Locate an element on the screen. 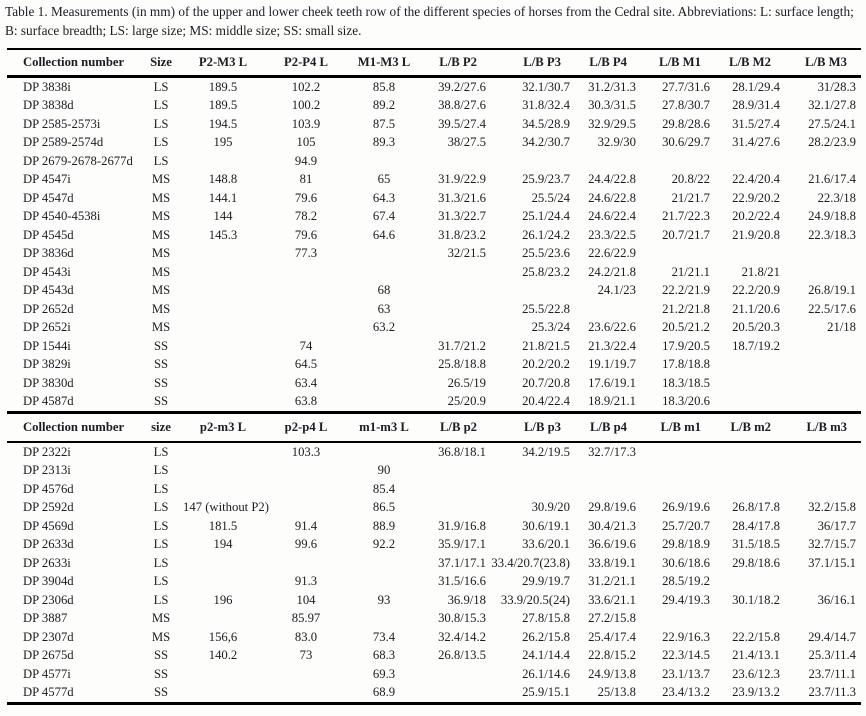 This screenshot has height=716, width=866. column-header: Size is located at coordinates (161, 61).